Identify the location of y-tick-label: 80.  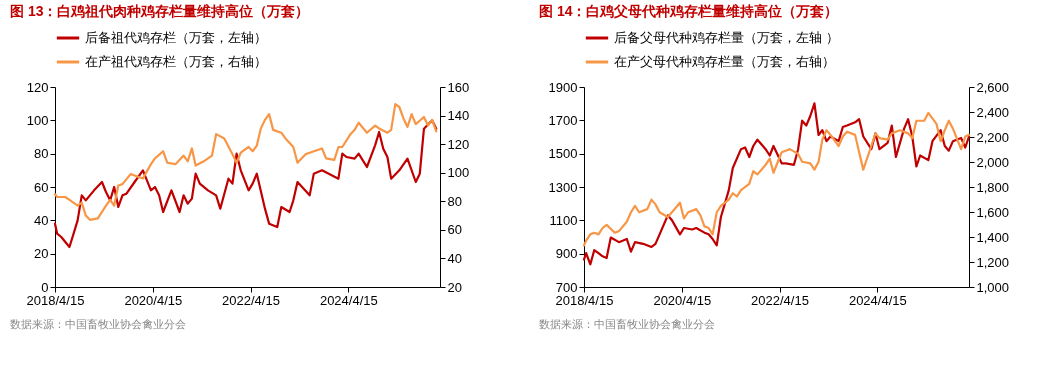
(41, 154).